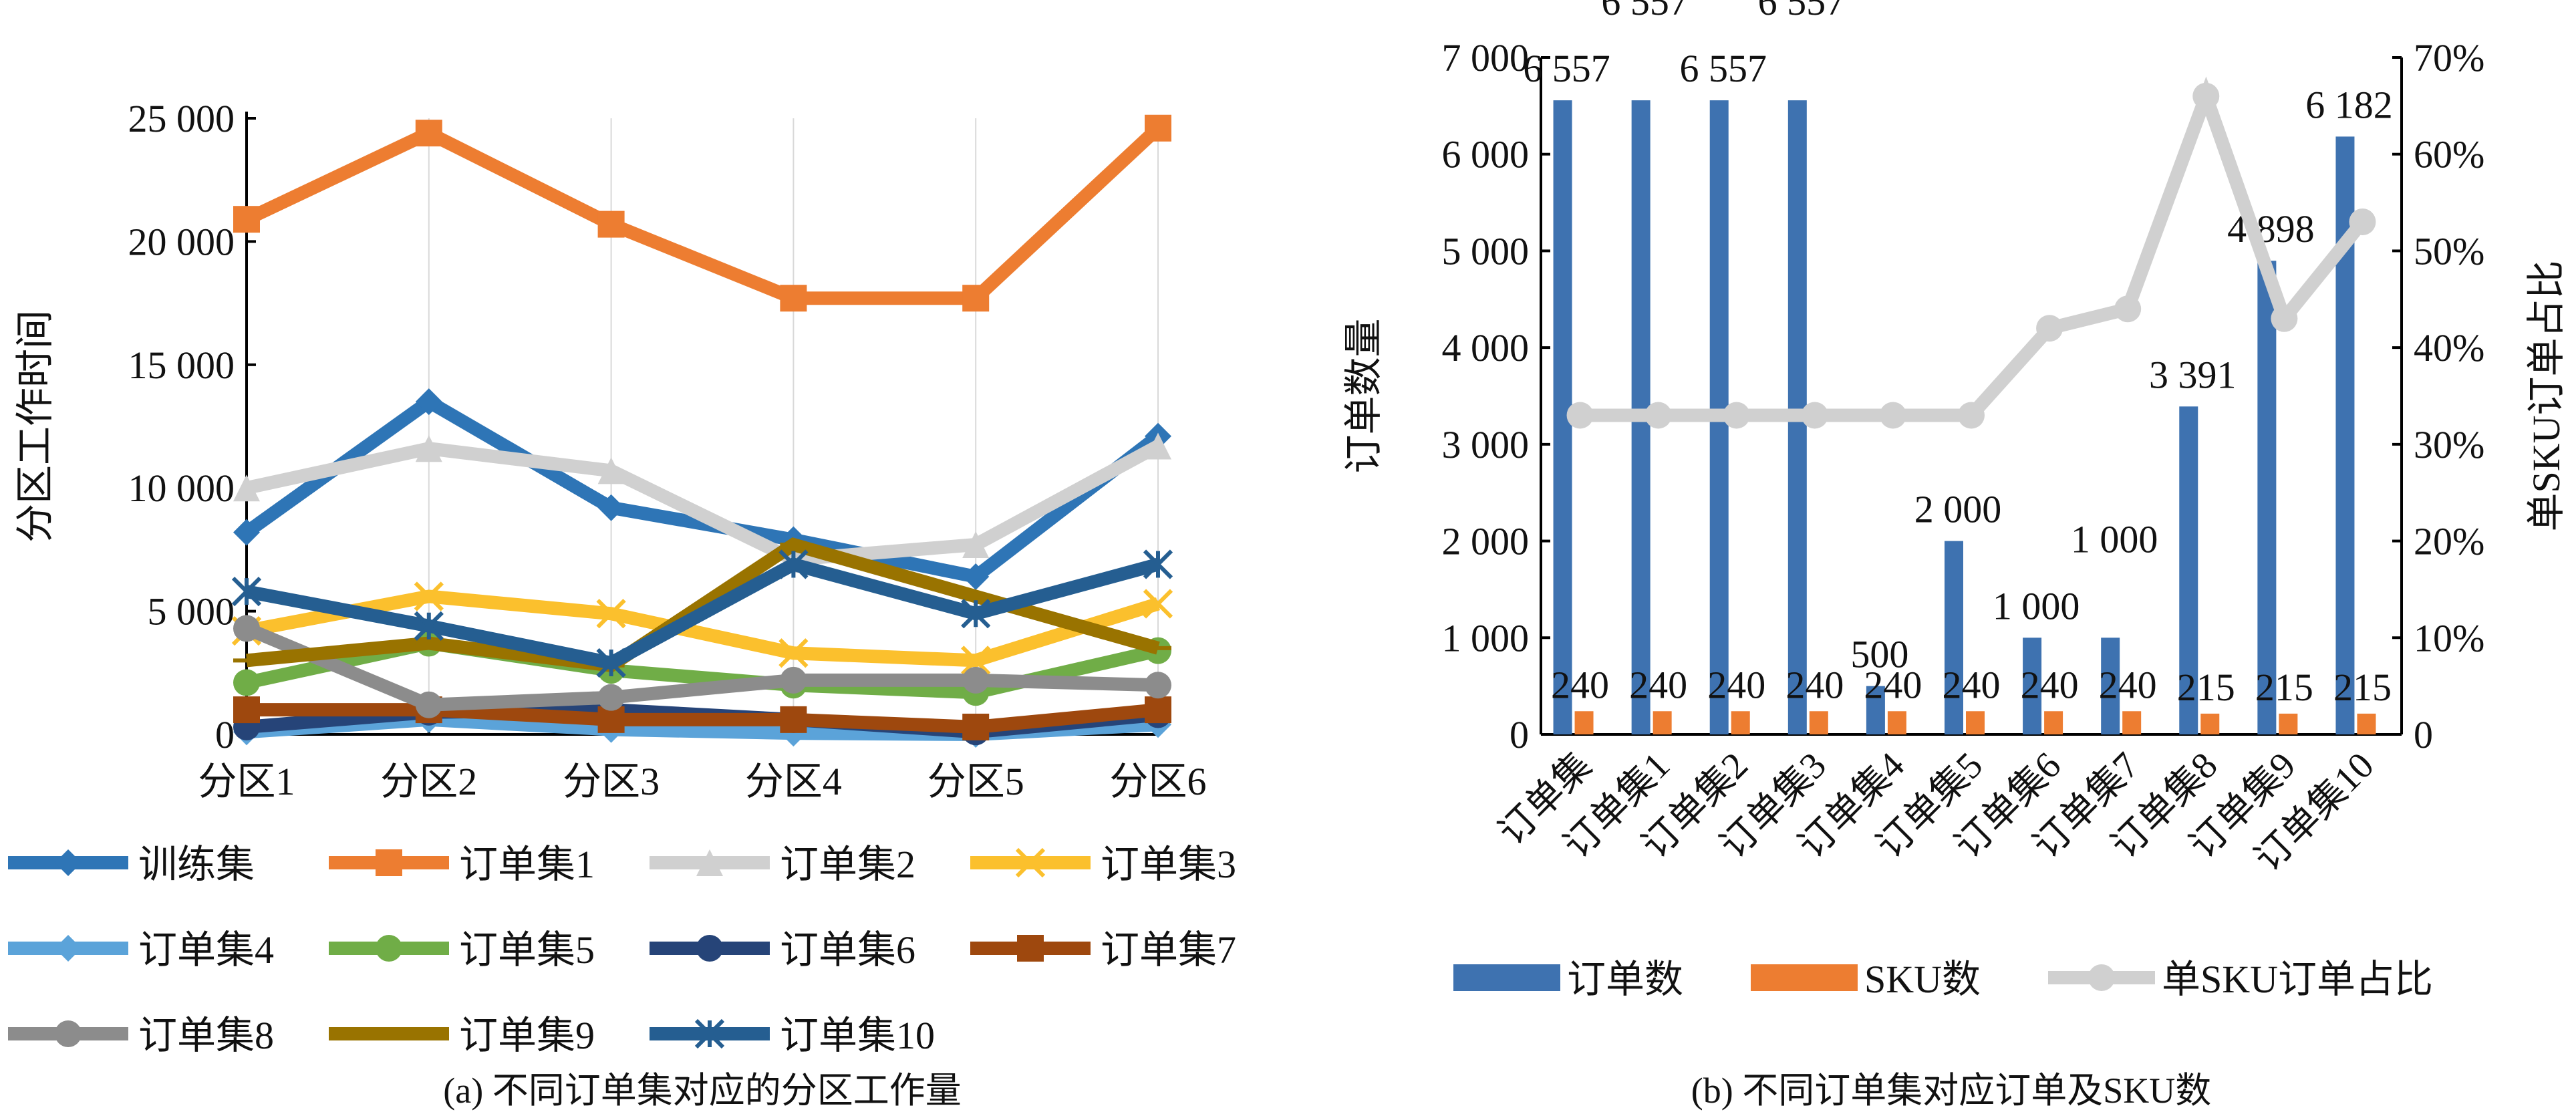 This screenshot has width=2576, height=1120. What do you see at coordinates (2423, 734) in the screenshot?
I see `y2-tick-label: 0` at bounding box center [2423, 734].